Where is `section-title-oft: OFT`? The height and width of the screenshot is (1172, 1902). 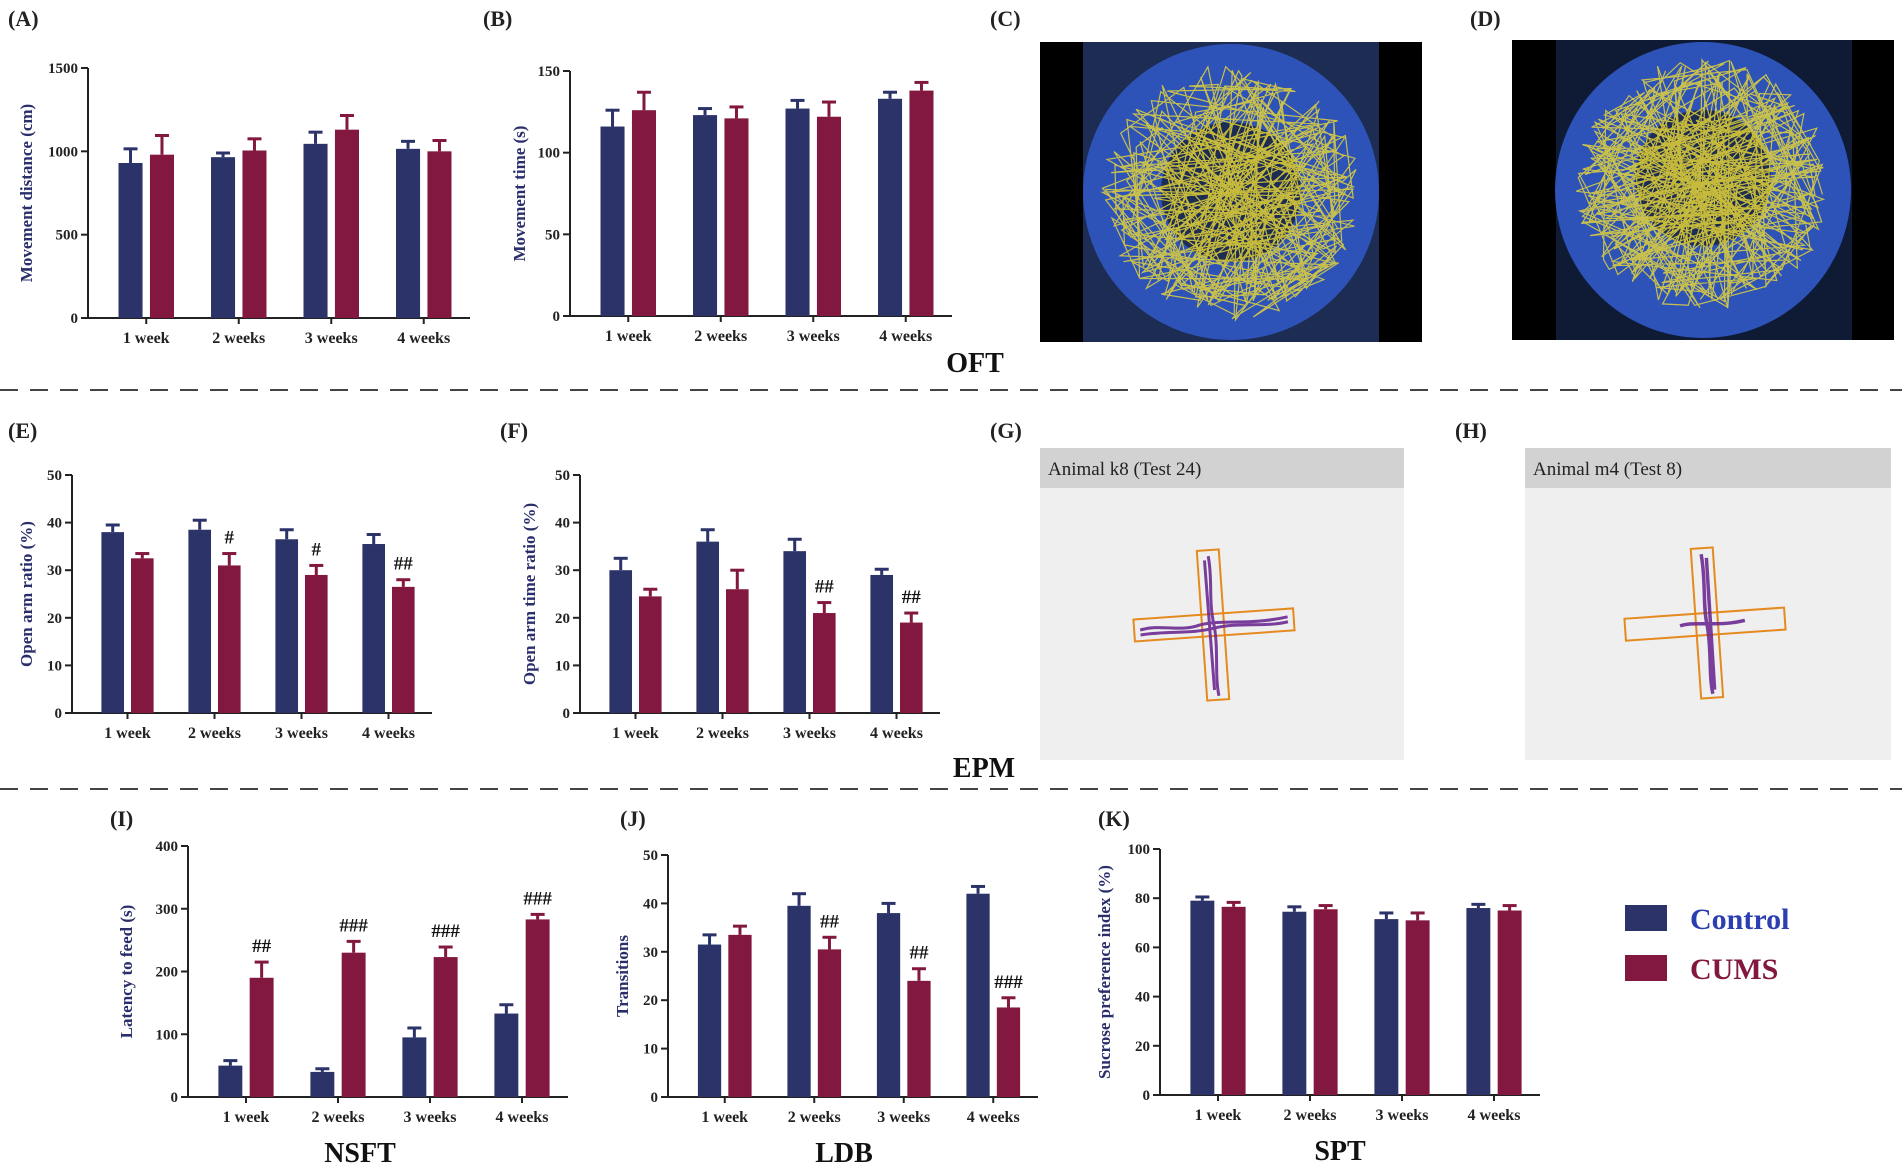
section-title-oft: OFT is located at coordinates (975, 363).